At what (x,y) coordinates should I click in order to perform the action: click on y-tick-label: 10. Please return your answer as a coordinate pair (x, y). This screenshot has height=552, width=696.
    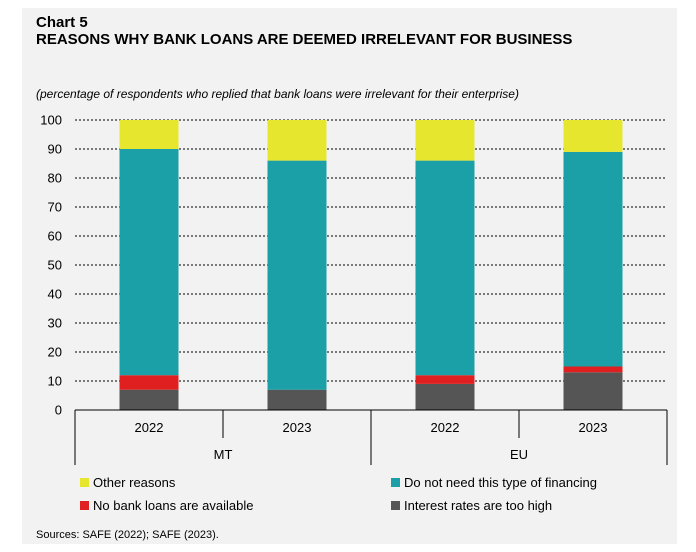
    Looking at the image, I should click on (55, 381).